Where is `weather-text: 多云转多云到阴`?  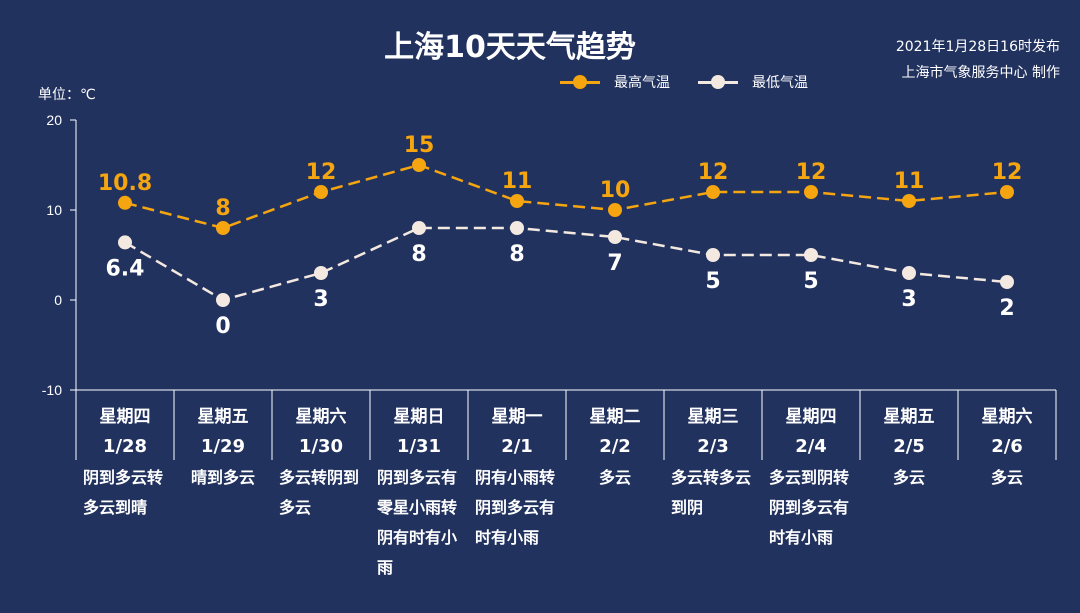
weather-text: 多云转多云到阴 is located at coordinates (711, 492).